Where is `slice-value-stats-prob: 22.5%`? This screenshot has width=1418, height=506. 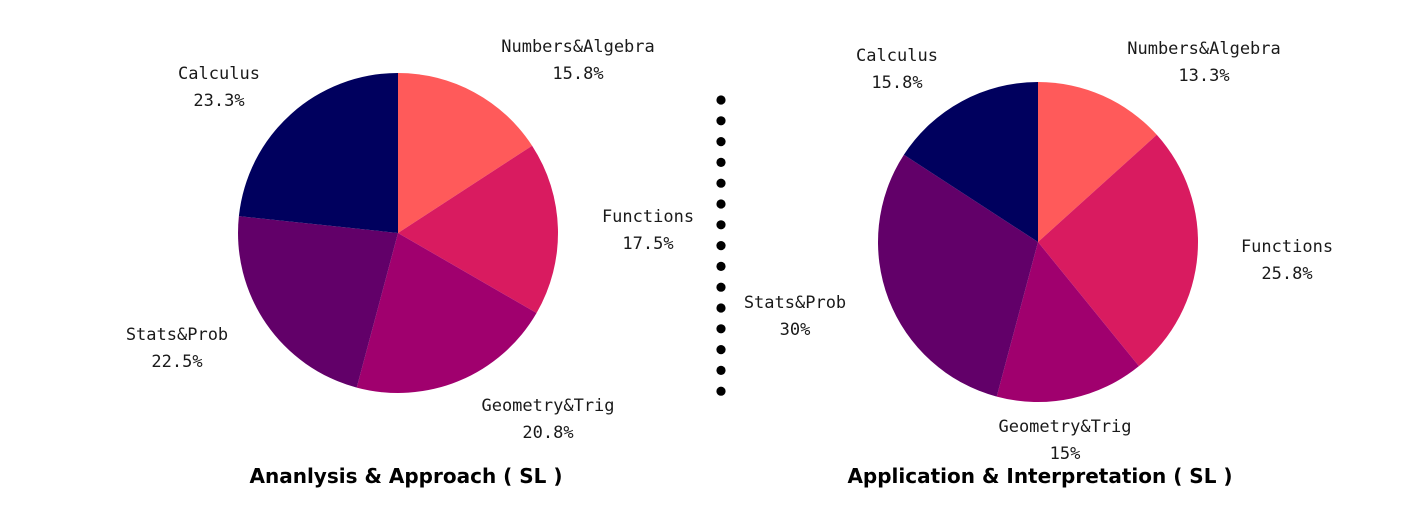
slice-value-stats-prob: 22.5% is located at coordinates (176, 362).